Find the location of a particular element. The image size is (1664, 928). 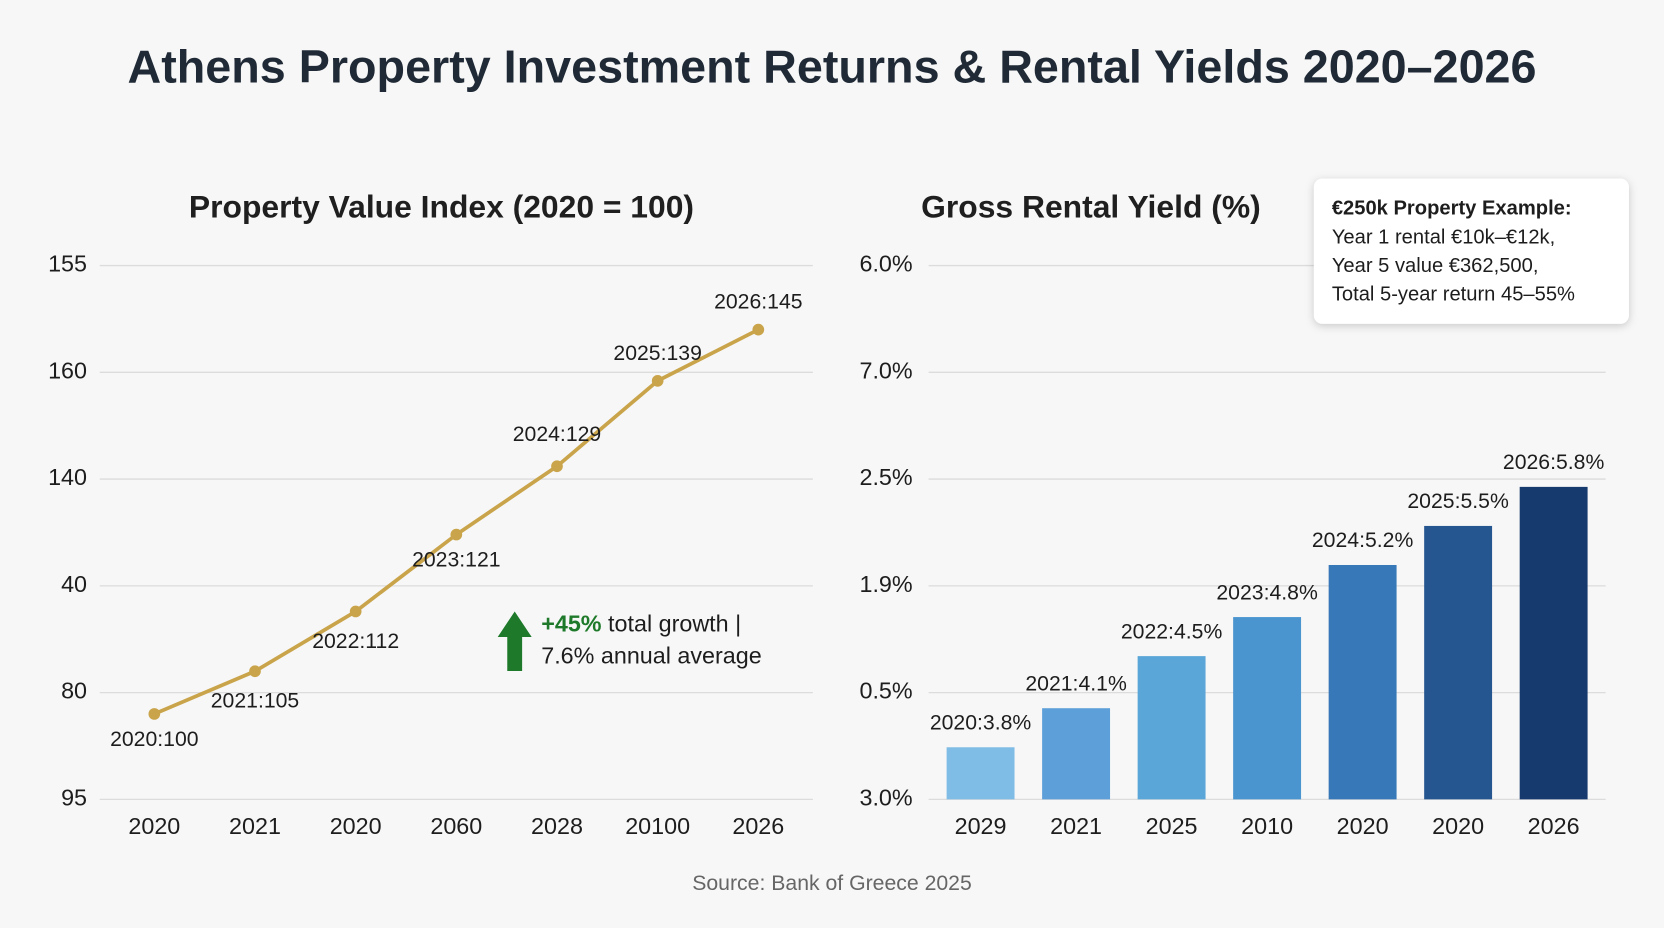

data-label: 2021:105 is located at coordinates (255, 701).